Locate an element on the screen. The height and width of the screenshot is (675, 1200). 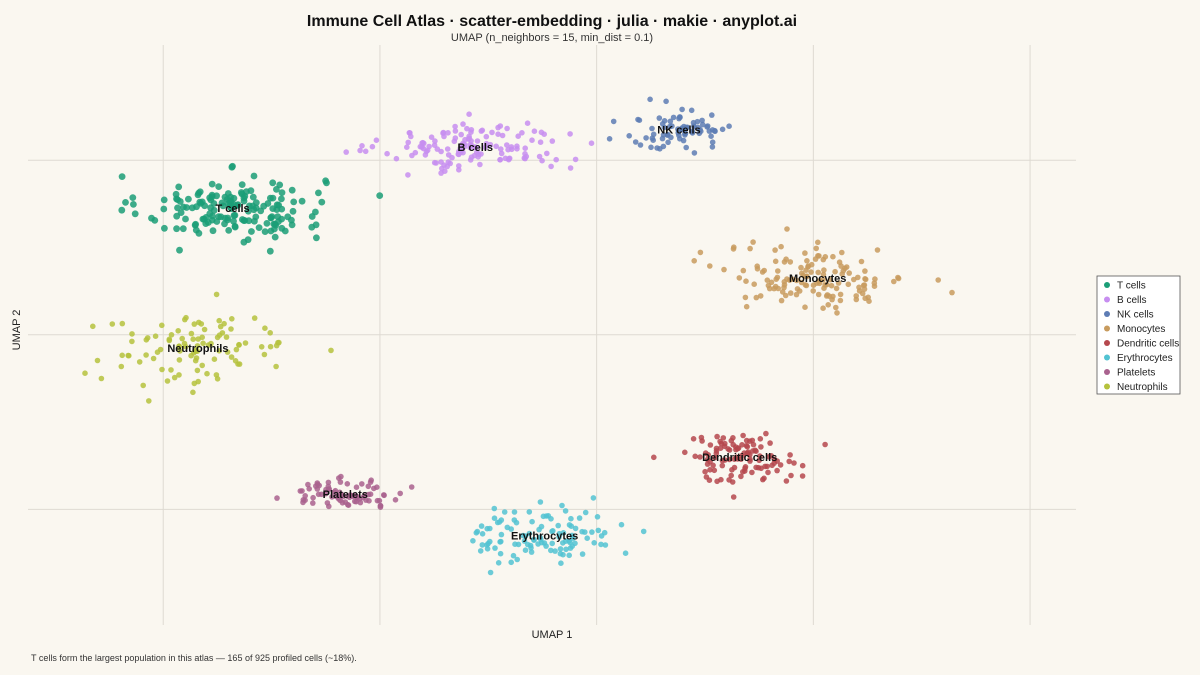
legend-marker-dendritic-cells is located at coordinates (1107, 343).